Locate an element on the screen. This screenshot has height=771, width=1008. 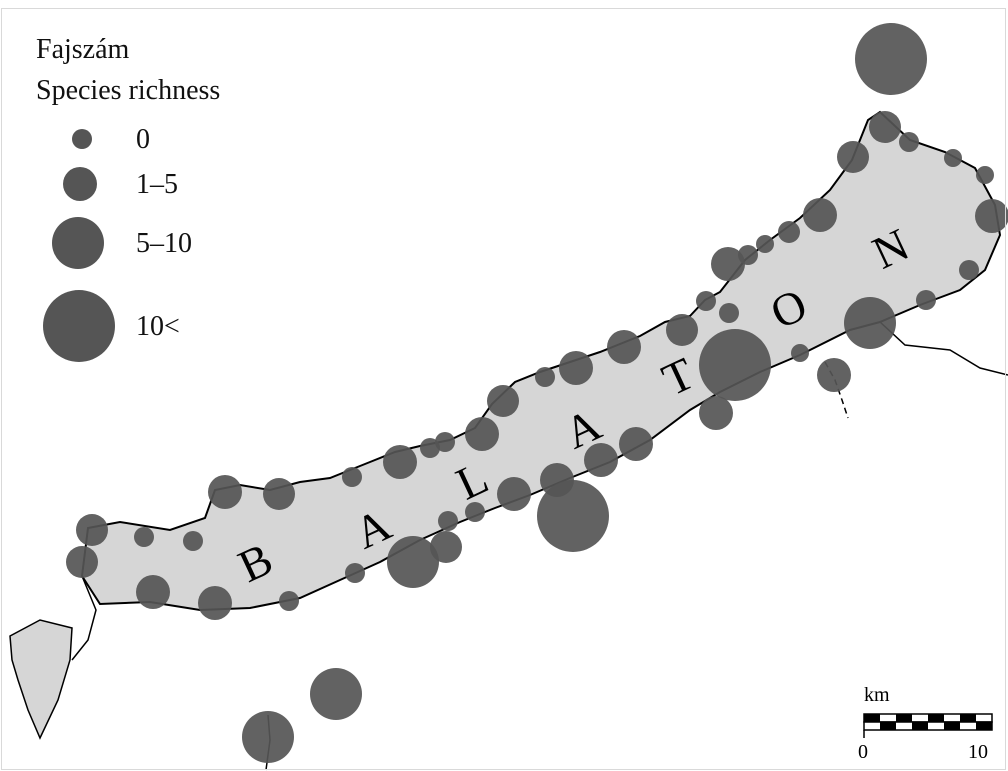
river is located at coordinates (84, 618).